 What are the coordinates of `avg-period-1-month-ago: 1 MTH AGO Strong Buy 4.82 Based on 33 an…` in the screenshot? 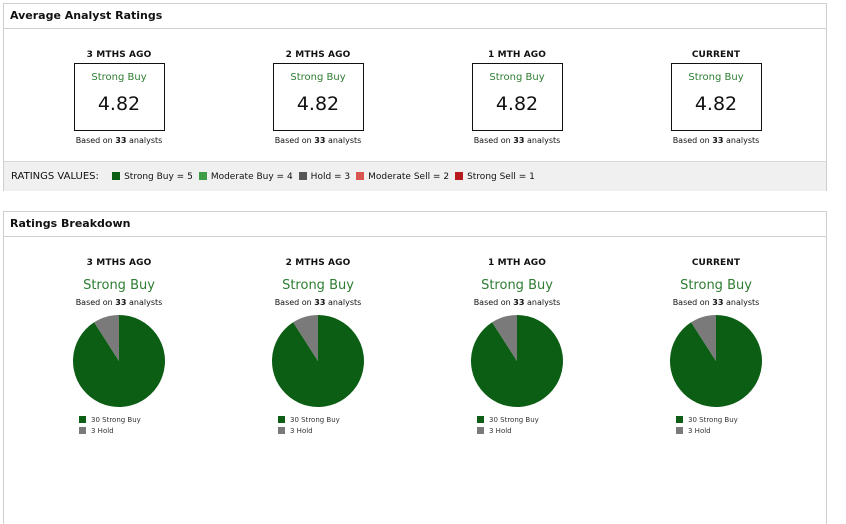 It's located at (517, 86).